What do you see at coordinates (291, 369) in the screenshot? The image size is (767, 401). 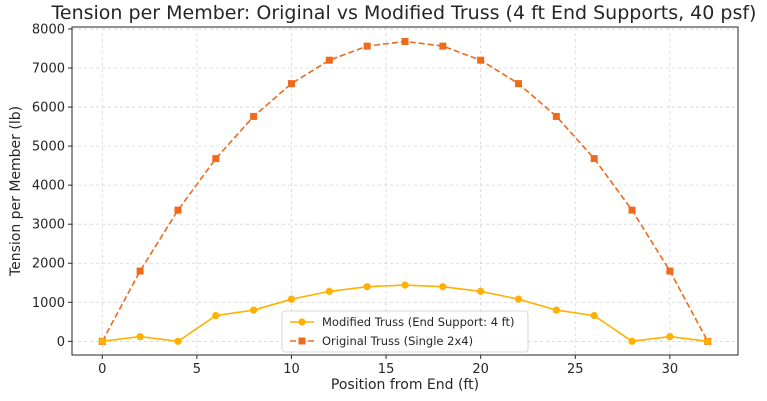 I see `x-tick-label: 10` at bounding box center [291, 369].